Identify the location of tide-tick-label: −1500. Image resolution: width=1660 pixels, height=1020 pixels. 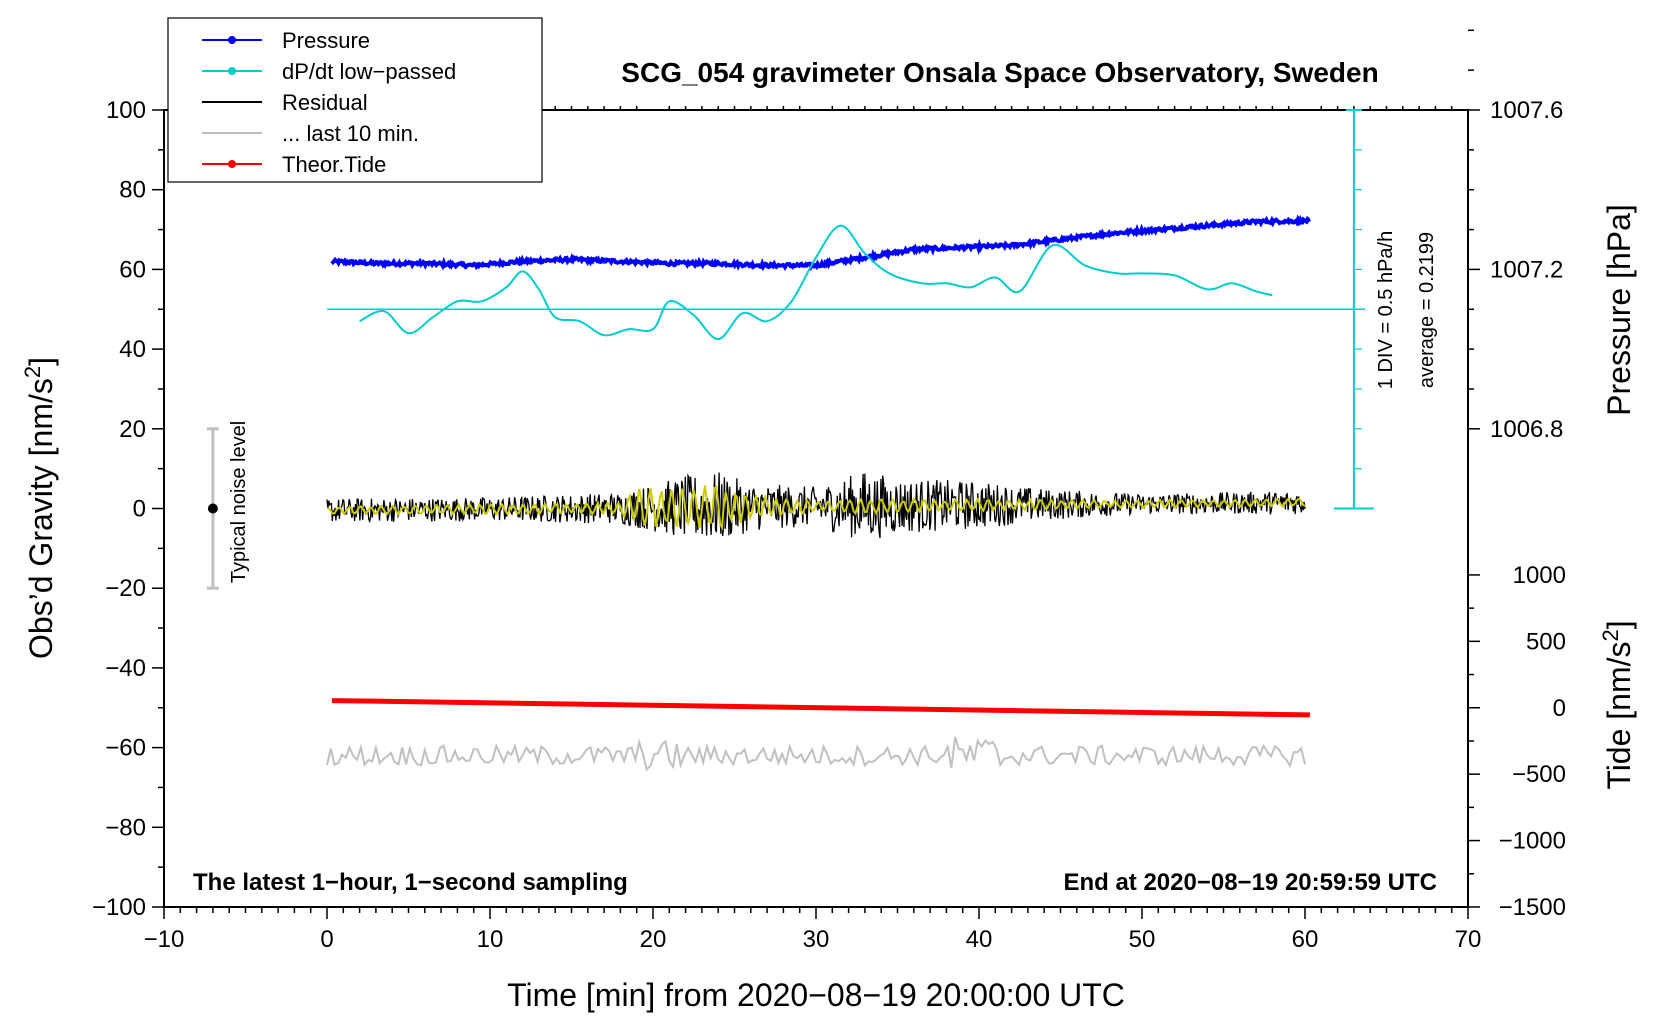
(1532, 907).